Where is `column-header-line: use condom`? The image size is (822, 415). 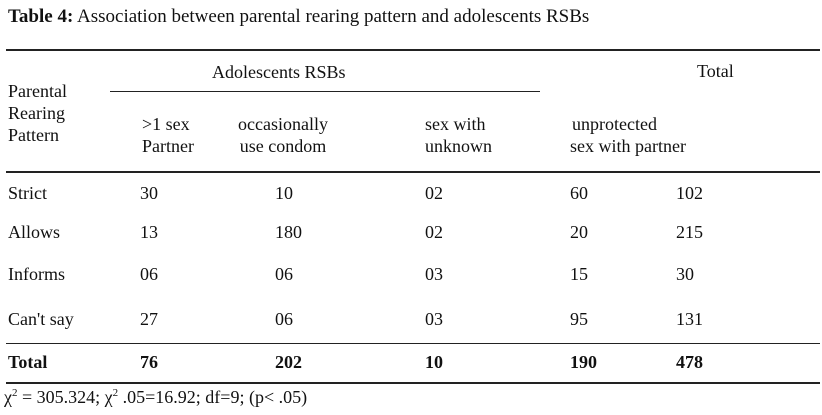
column-header-line: use condom is located at coordinates (283, 146).